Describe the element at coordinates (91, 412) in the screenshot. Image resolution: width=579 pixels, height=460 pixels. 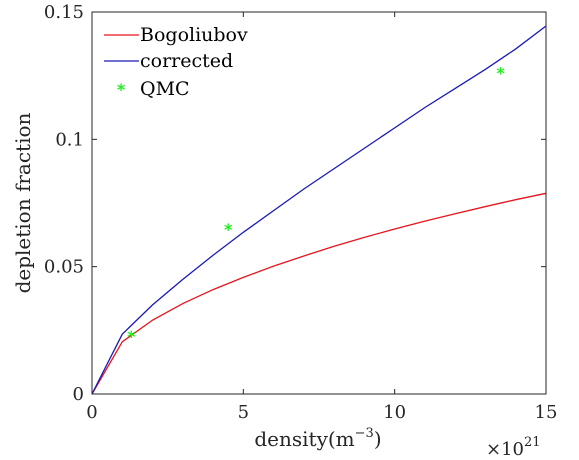
I see `x-tick-label: 0` at that location.